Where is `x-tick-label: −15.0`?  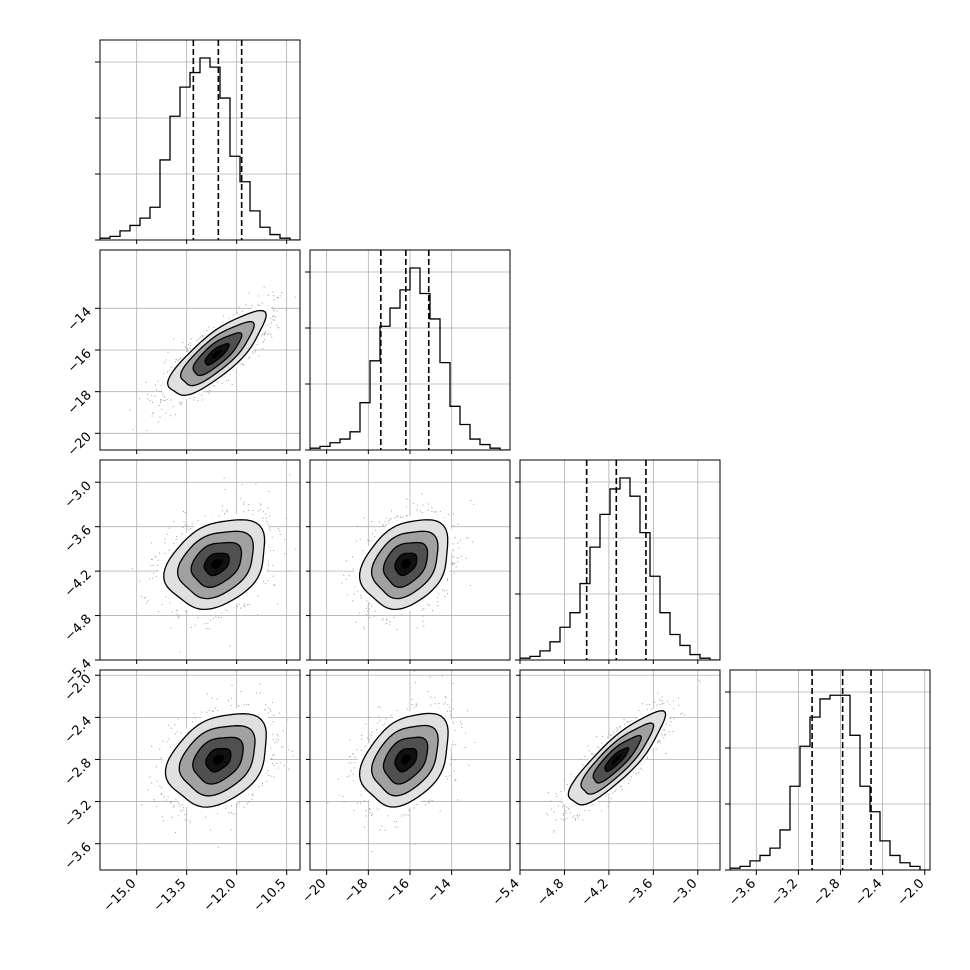
x-tick-label: −15.0 is located at coordinates (120, 895).